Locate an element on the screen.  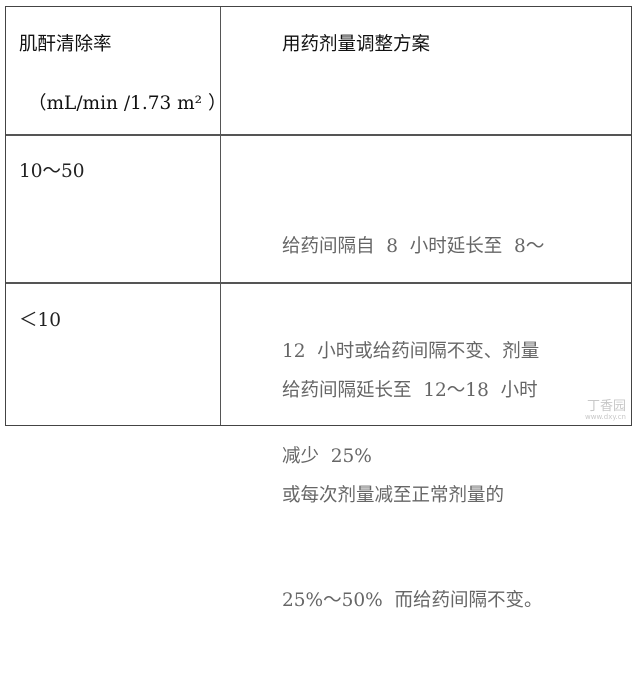
header-clearance: 肌酐清除率 is located at coordinates (65, 44).